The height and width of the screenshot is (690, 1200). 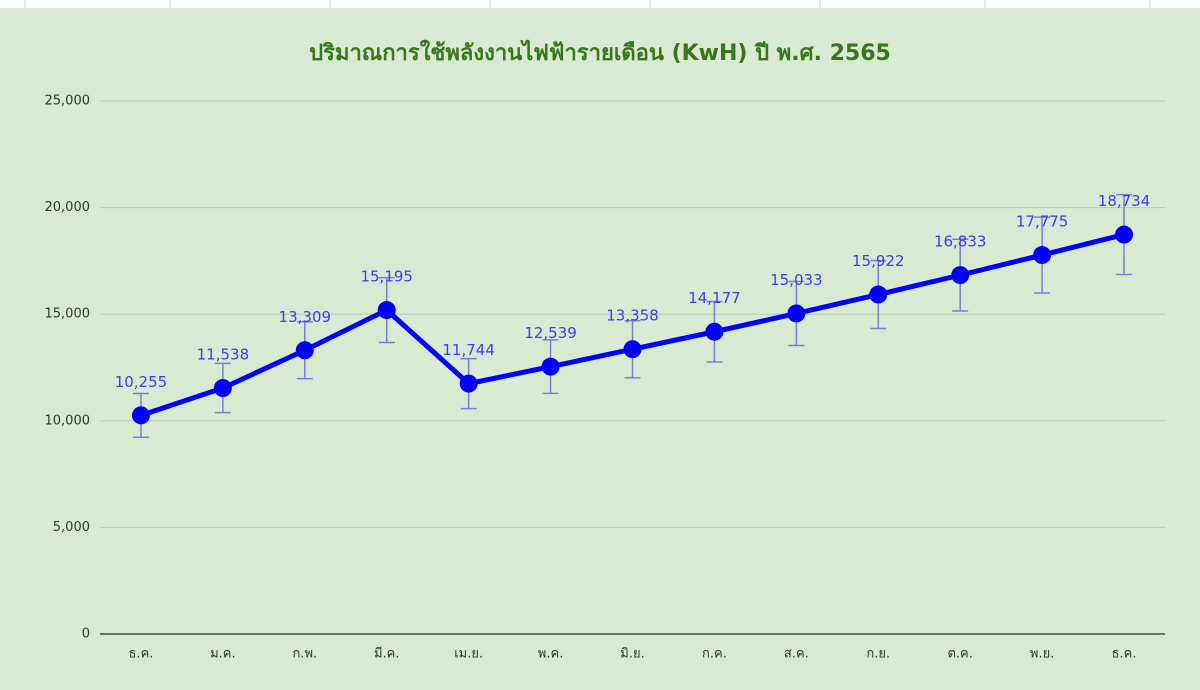 I want to click on x-tick-label: พ.ค., so click(x=551, y=654).